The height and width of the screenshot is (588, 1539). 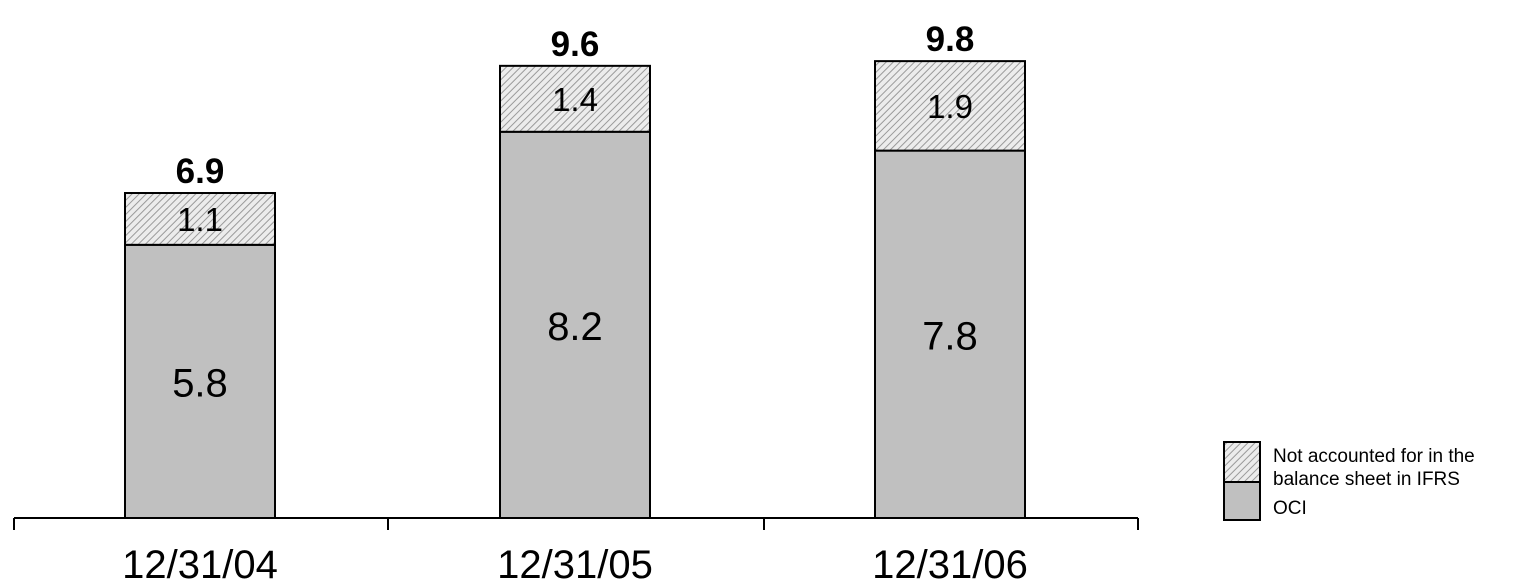 I want to click on oci-value-label: 7.8, so click(x=950, y=336).